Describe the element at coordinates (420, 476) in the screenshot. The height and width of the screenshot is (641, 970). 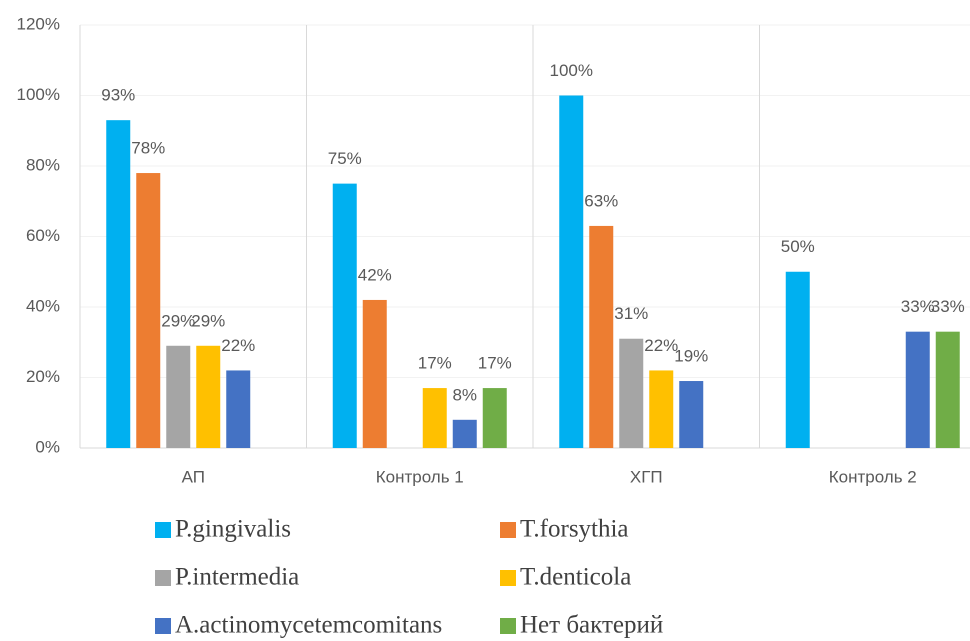
I see `x-tick-label: Контроль 1` at that location.